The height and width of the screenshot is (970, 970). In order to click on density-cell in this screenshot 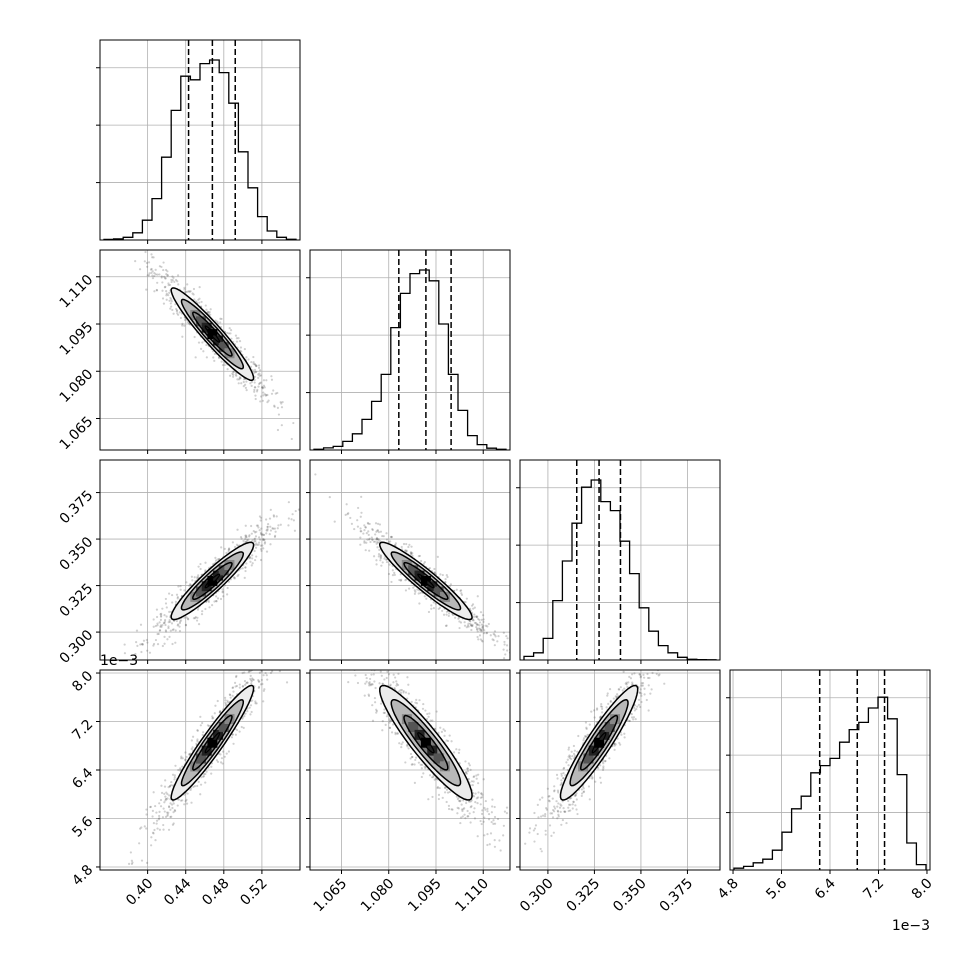, I will do `click(425, 742)`.